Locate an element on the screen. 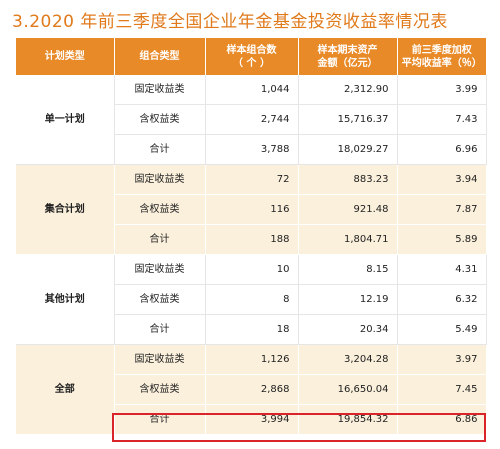 The width and height of the screenshot is (500, 449). row-count: 72 is located at coordinates (252, 179).